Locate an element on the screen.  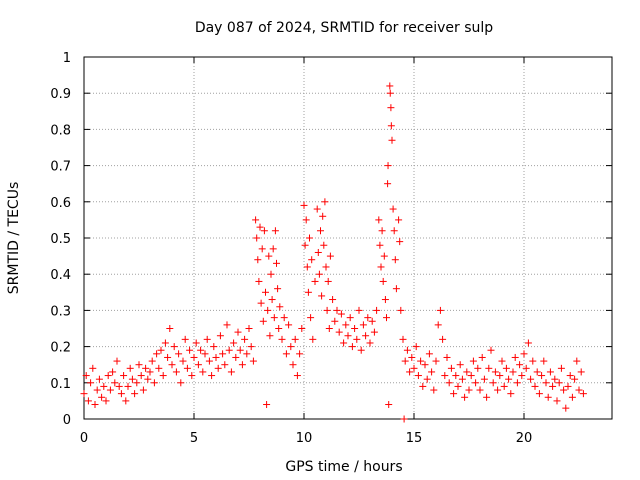
x-tick-label: 5 is located at coordinates (194, 438).